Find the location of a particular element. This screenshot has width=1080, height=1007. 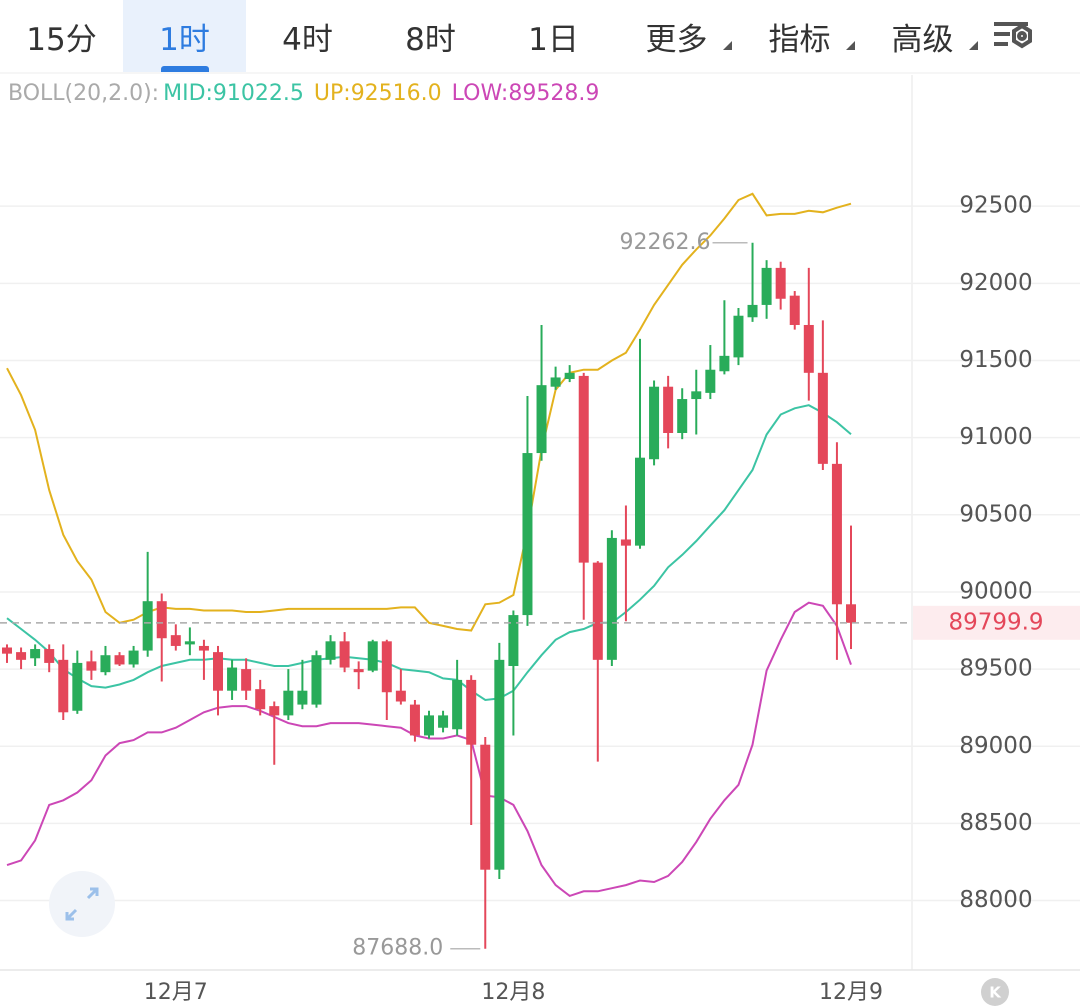

timeframe-tab: 15分 is located at coordinates (61, 36).